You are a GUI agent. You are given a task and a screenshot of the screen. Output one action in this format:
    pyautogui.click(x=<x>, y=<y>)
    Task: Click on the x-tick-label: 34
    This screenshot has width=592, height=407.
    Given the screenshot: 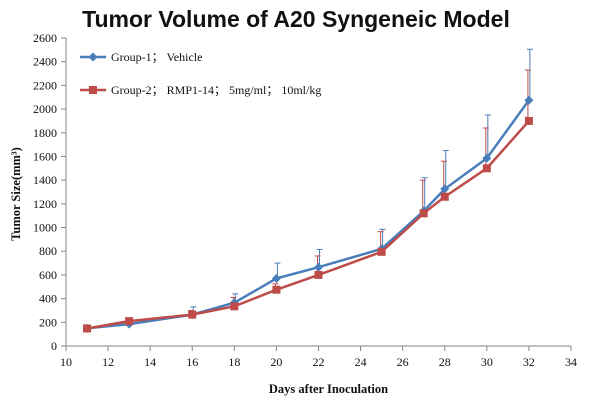 What is the action you would take?
    pyautogui.click(x=571, y=362)
    